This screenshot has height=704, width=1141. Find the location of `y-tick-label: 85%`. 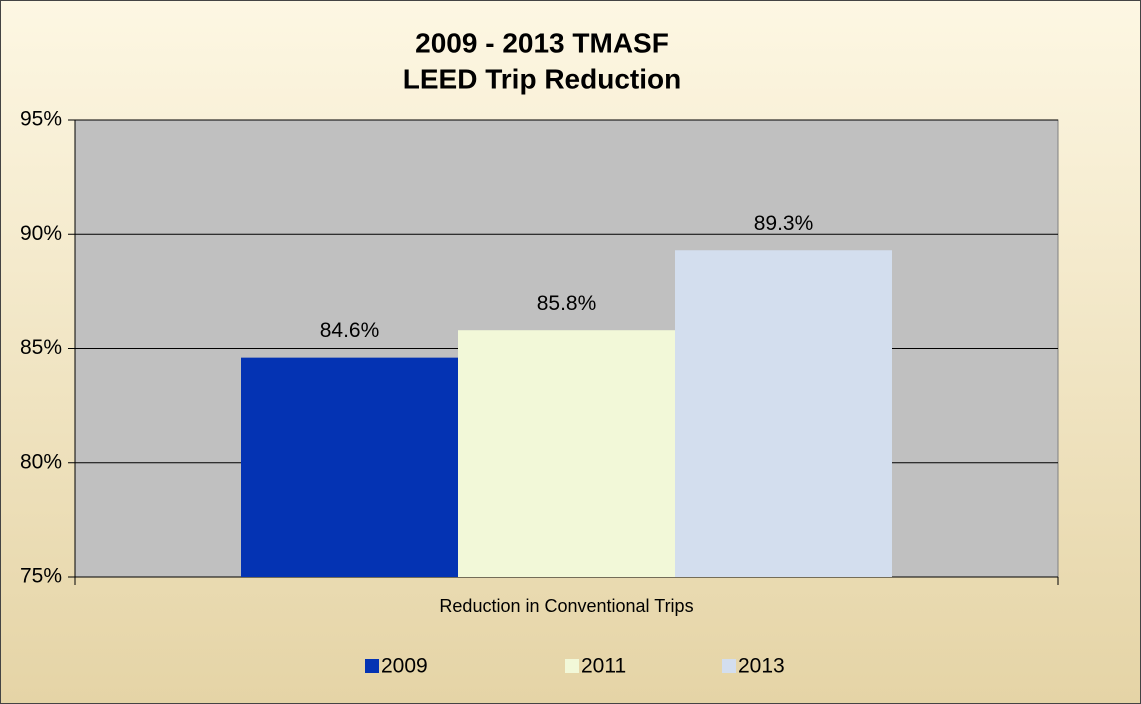

y-tick-label: 85% is located at coordinates (41, 347).